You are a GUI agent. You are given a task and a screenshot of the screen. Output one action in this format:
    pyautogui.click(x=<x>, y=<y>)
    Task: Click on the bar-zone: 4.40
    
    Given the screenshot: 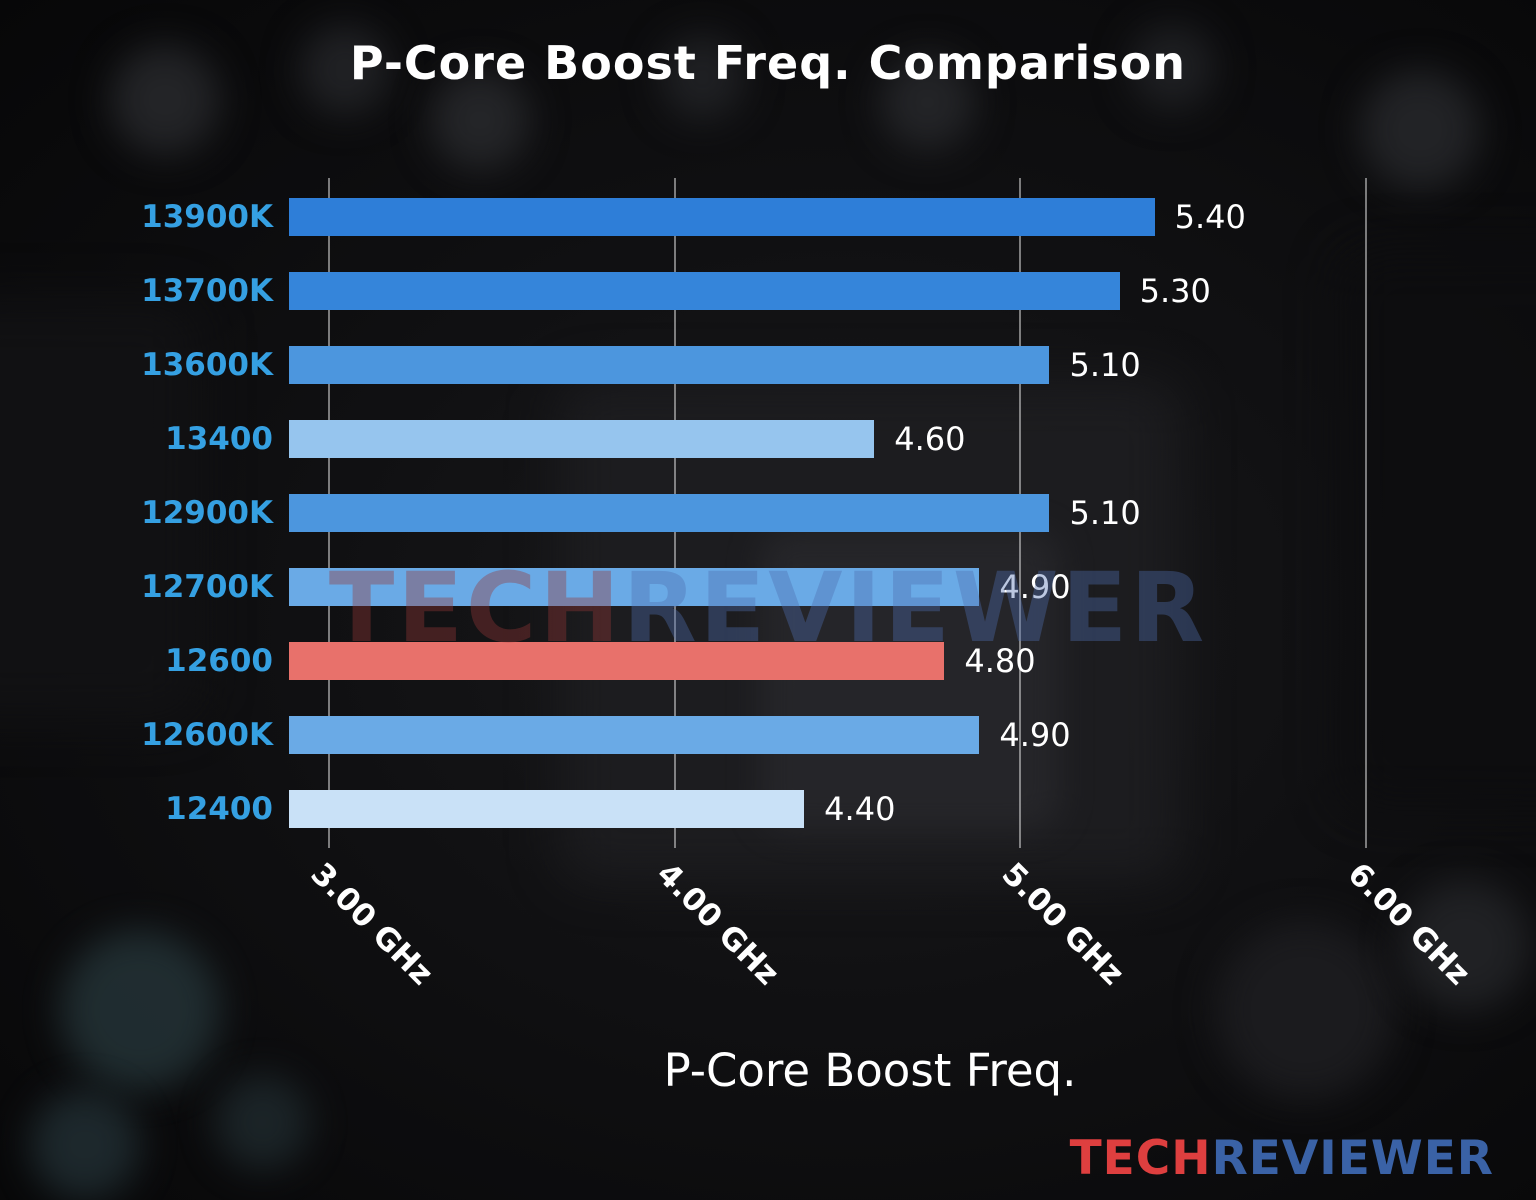 What is the action you would take?
    pyautogui.click(x=862, y=809)
    